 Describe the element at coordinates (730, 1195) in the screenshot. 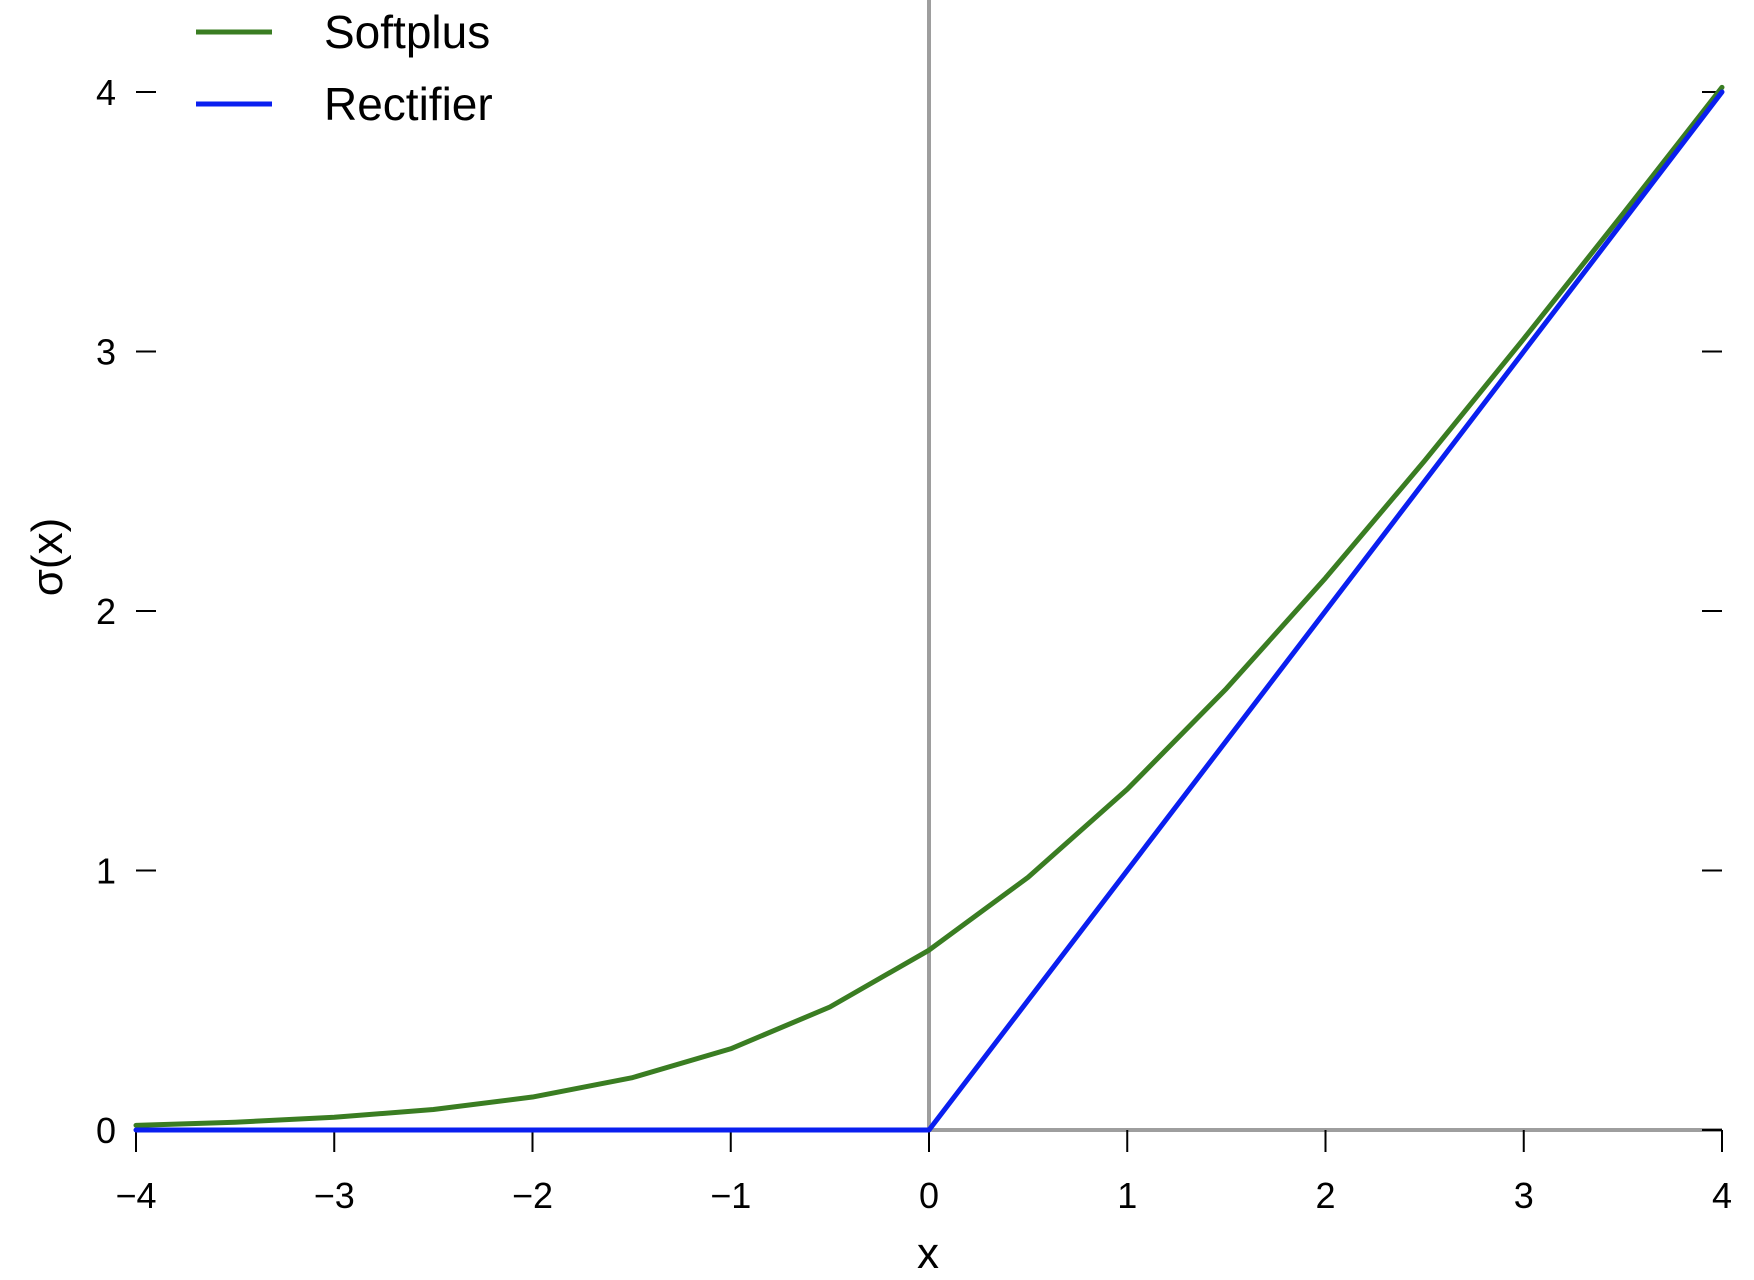

I see `x-tick-label: −1` at that location.